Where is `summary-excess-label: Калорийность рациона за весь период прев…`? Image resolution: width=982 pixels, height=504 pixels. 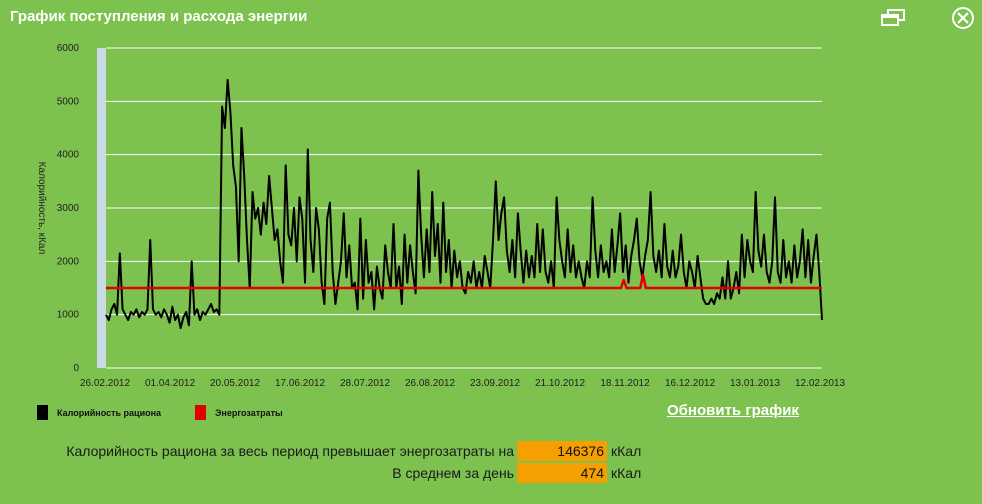 summary-excess-label: Калорийность рациона за весь период прев… is located at coordinates (290, 451).